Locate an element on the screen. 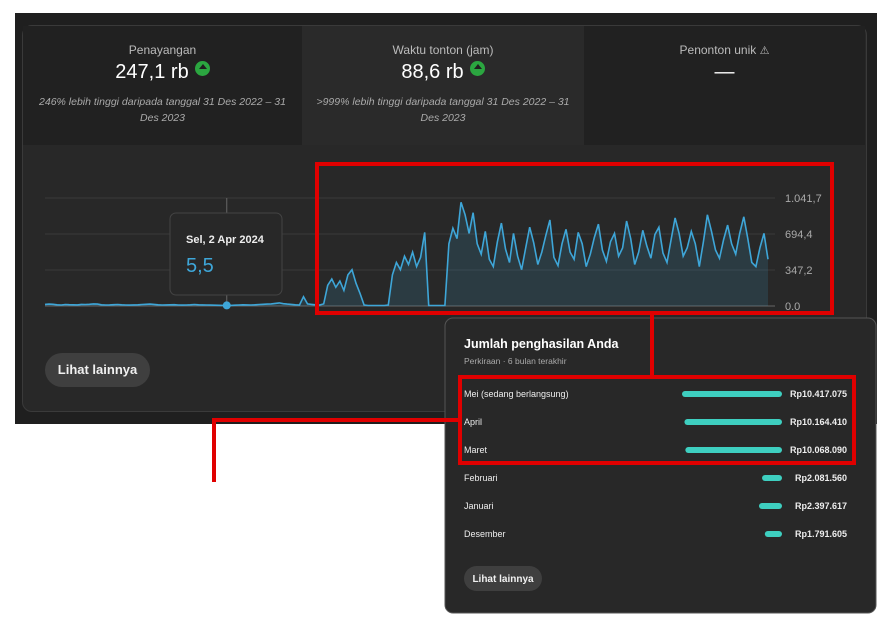  highlight-box is located at coordinates (574, 238).